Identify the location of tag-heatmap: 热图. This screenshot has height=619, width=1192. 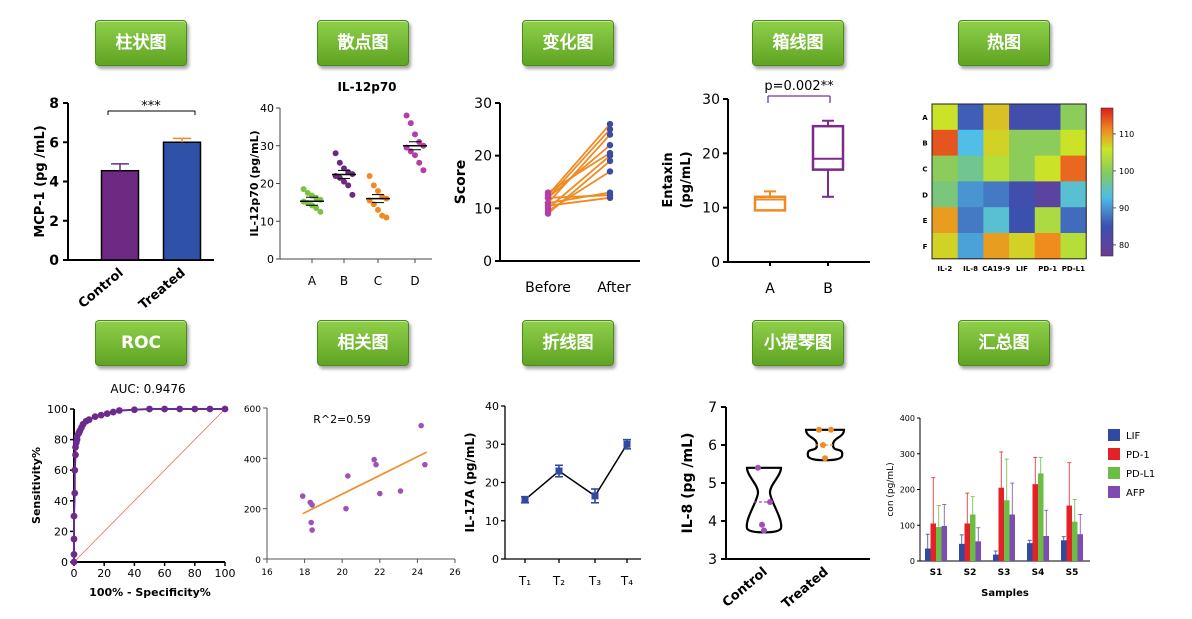
(1004, 43).